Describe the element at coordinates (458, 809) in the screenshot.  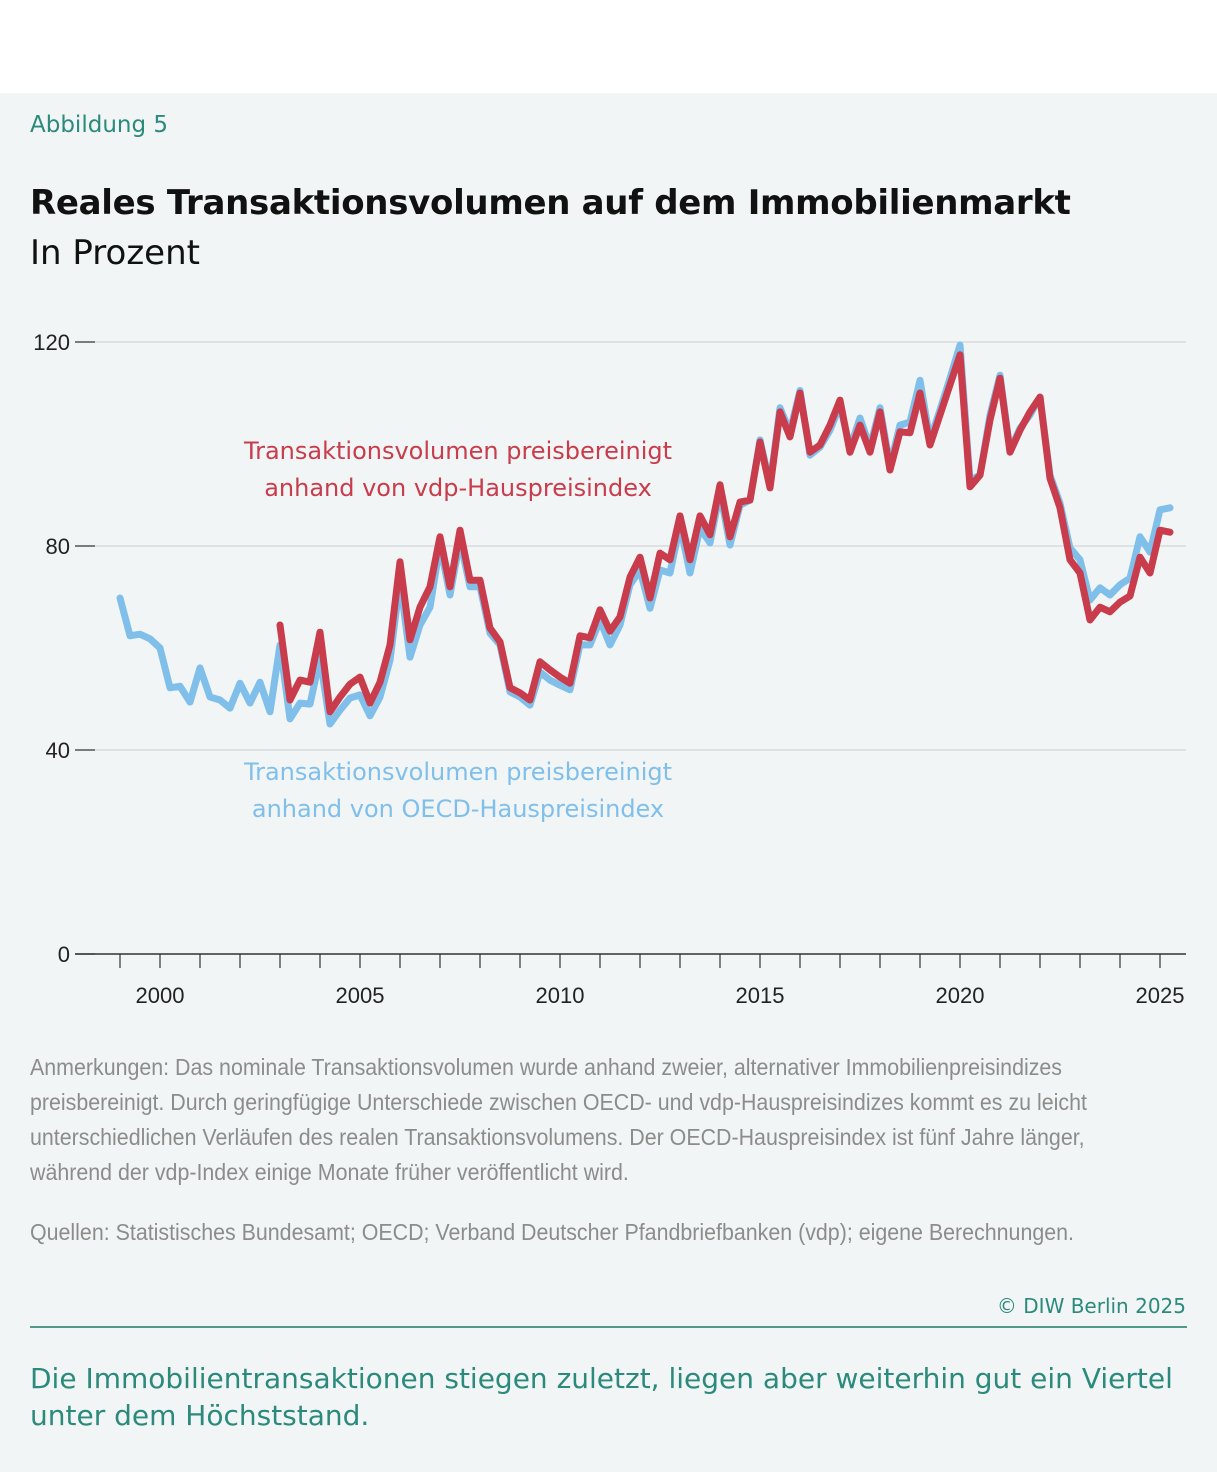
I see `series-label: anhand von OECD-Hauspreisindex` at that location.